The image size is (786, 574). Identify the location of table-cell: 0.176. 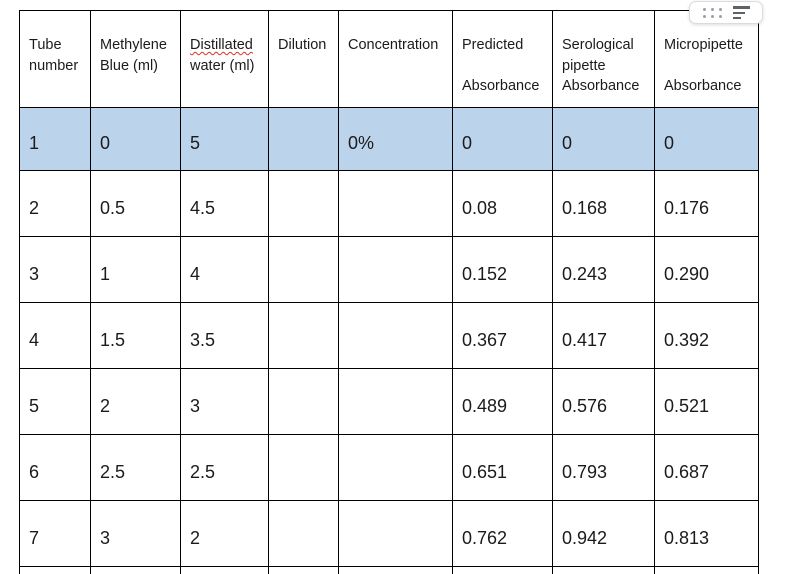
(706, 203).